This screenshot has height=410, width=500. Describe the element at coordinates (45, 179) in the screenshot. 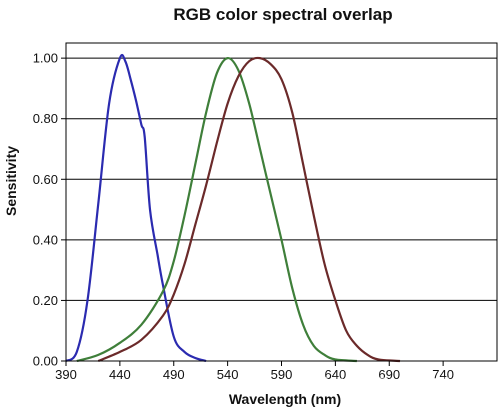

I see `y-tick-label-3: 0.60` at that location.